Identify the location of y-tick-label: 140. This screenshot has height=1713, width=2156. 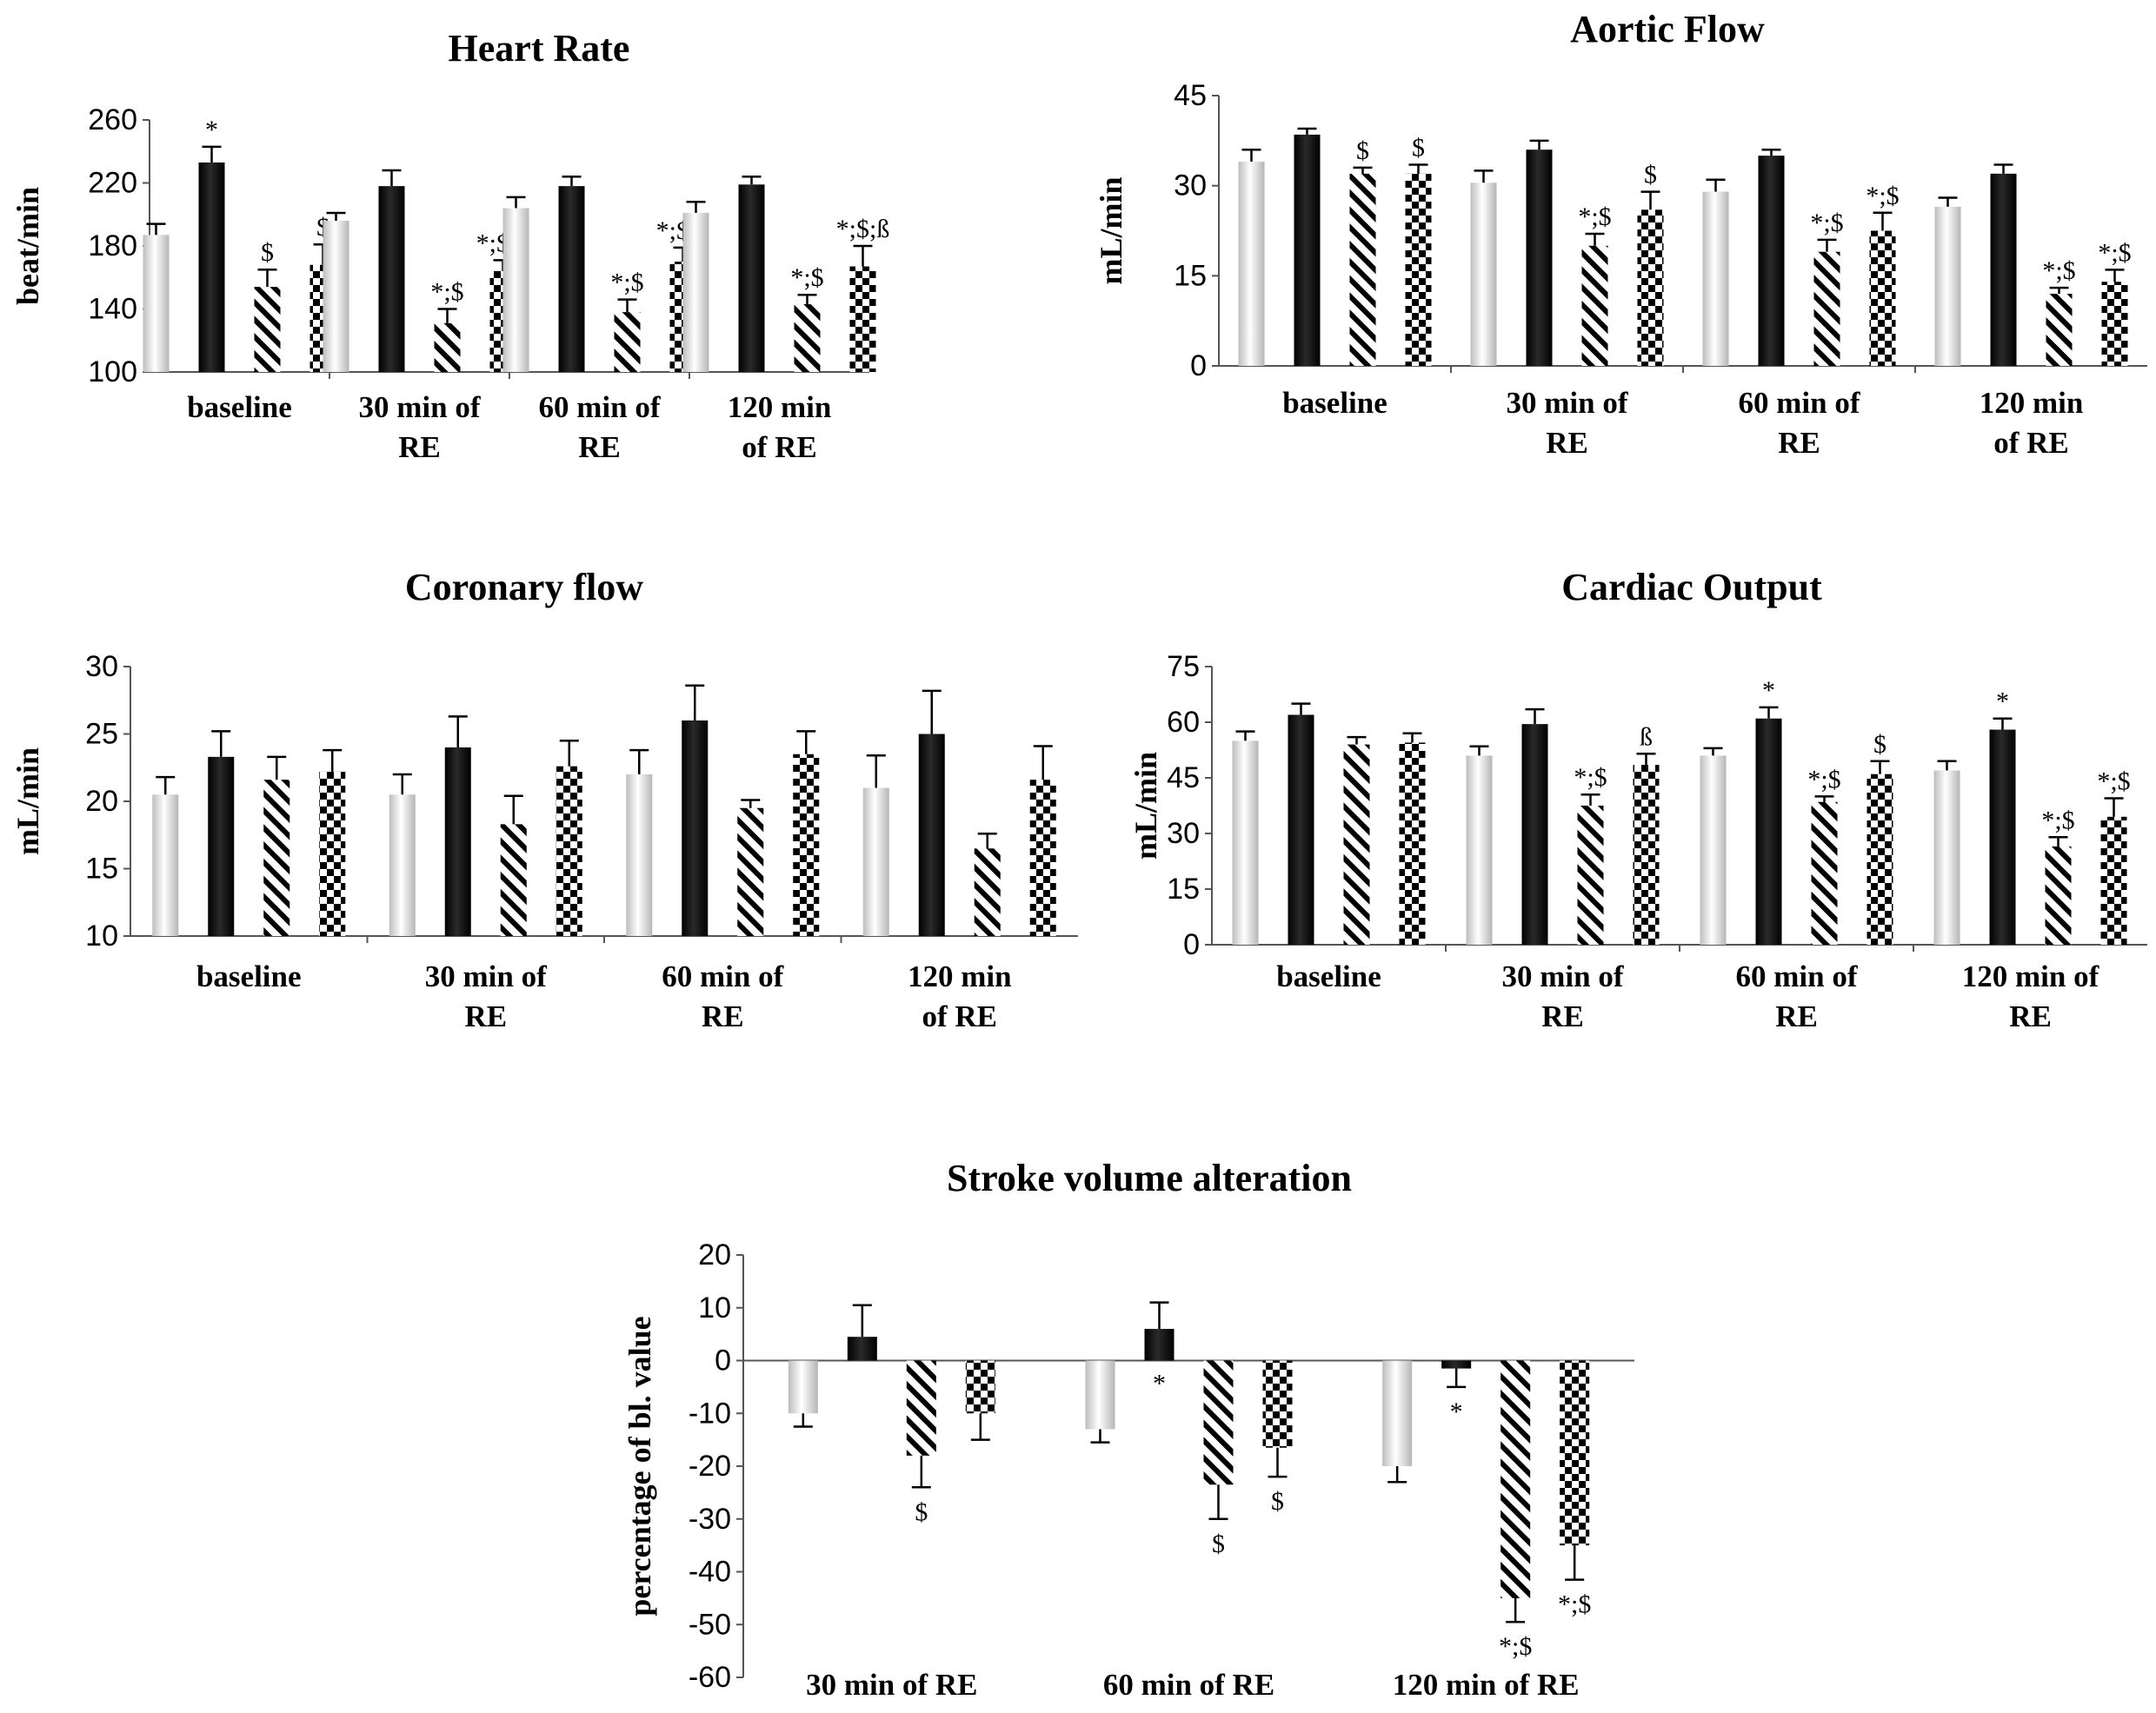
(113, 309).